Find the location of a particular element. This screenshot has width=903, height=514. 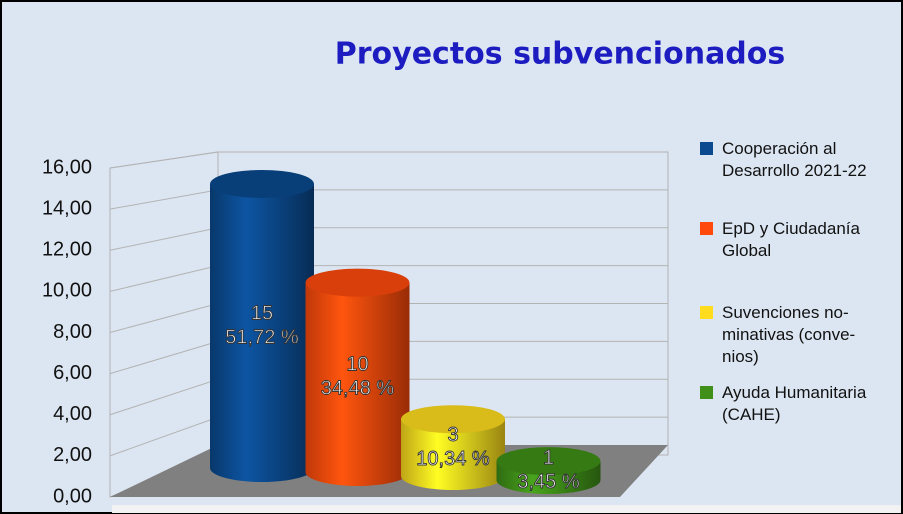

percent-label: 10,34 % is located at coordinates (453, 459).